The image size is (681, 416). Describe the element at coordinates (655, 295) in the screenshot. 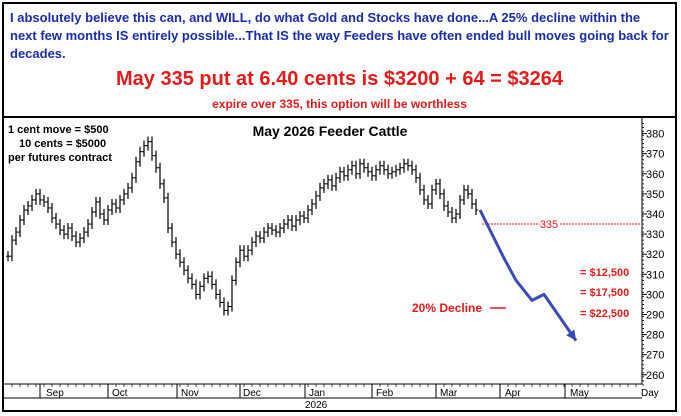

I see `price-tick-label: 300` at that location.